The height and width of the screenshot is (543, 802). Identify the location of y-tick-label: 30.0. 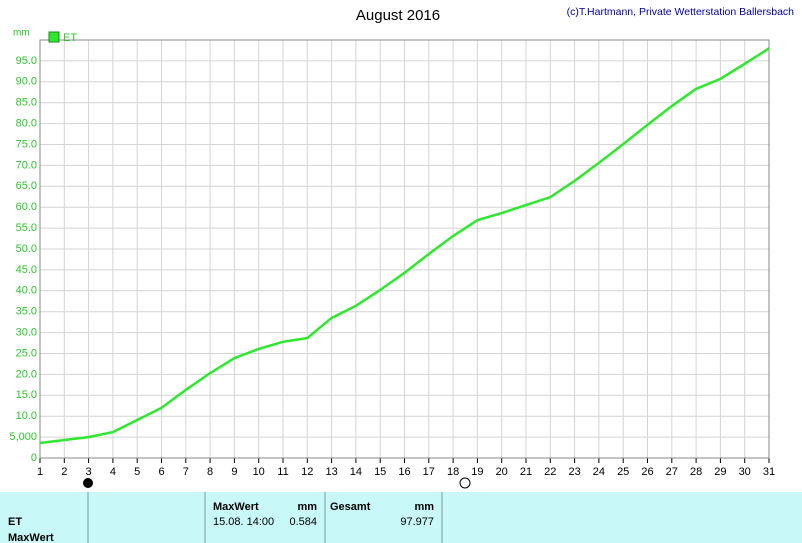
(26, 333).